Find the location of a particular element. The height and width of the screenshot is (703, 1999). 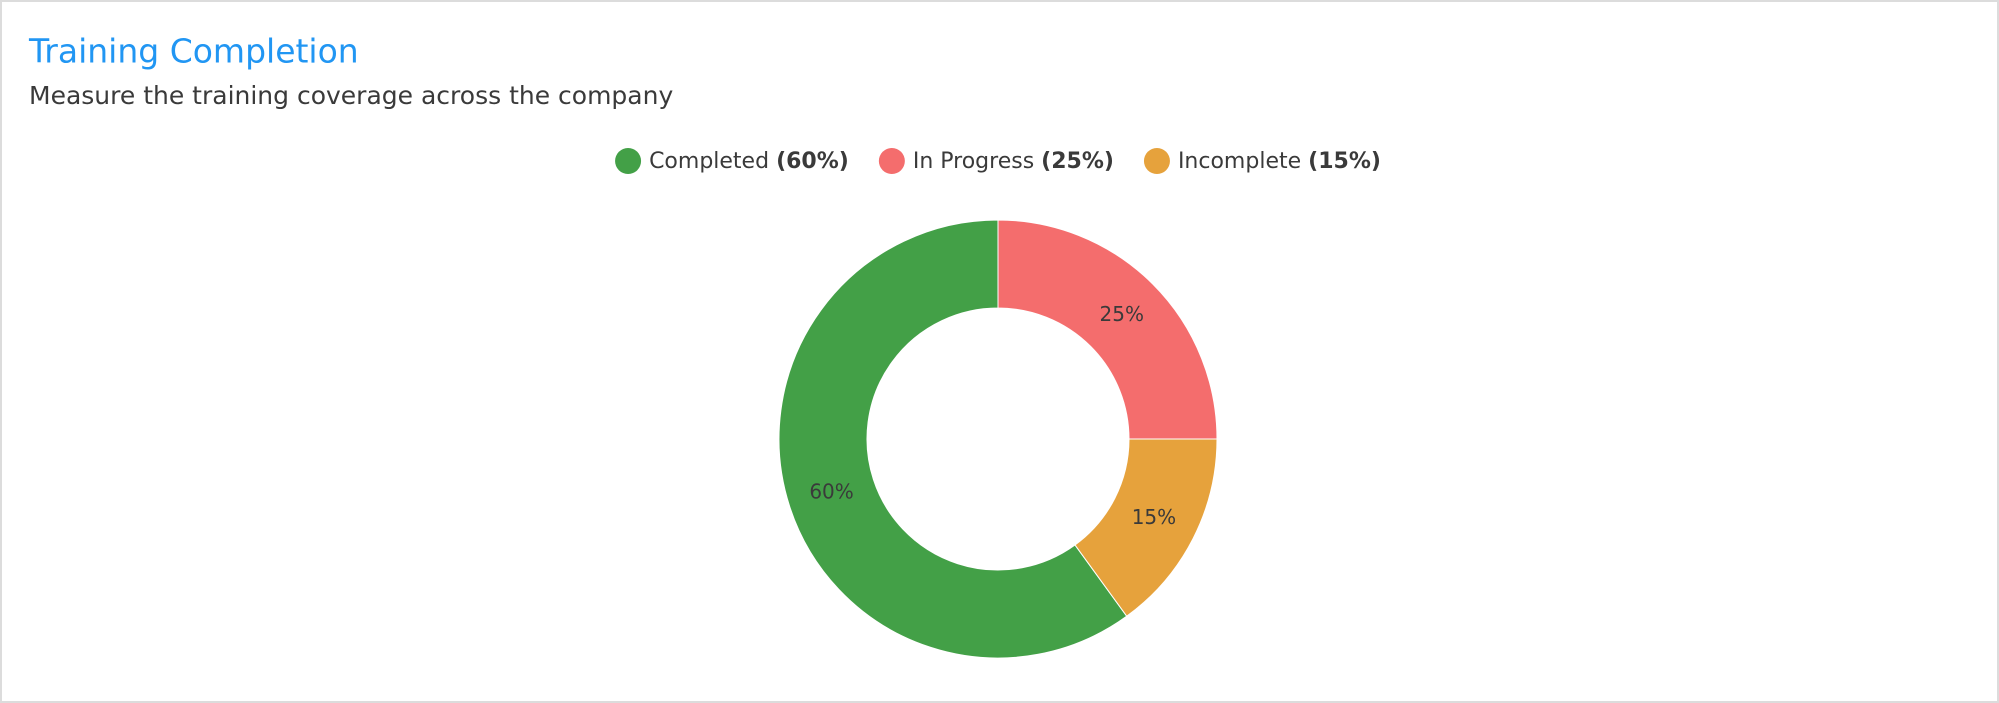

donut: 60% 25% 15% is located at coordinates (998, 439).